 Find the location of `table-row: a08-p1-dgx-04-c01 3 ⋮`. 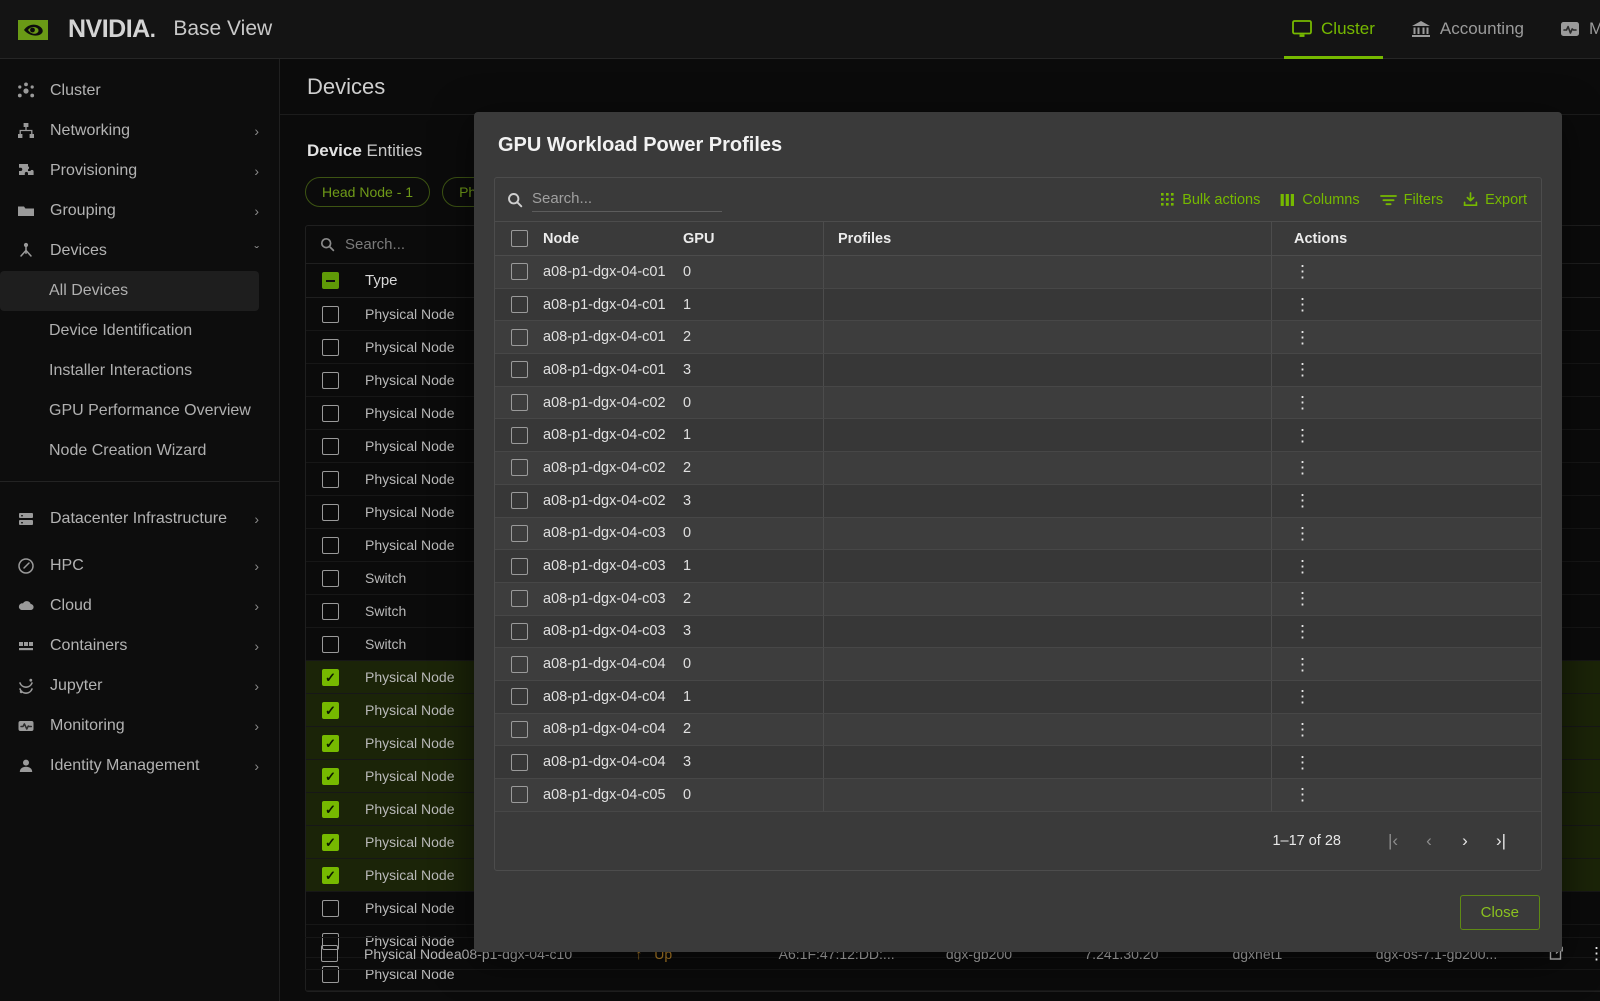

table-row: a08-p1-dgx-04-c01 3 ⋮ is located at coordinates (1018, 370).